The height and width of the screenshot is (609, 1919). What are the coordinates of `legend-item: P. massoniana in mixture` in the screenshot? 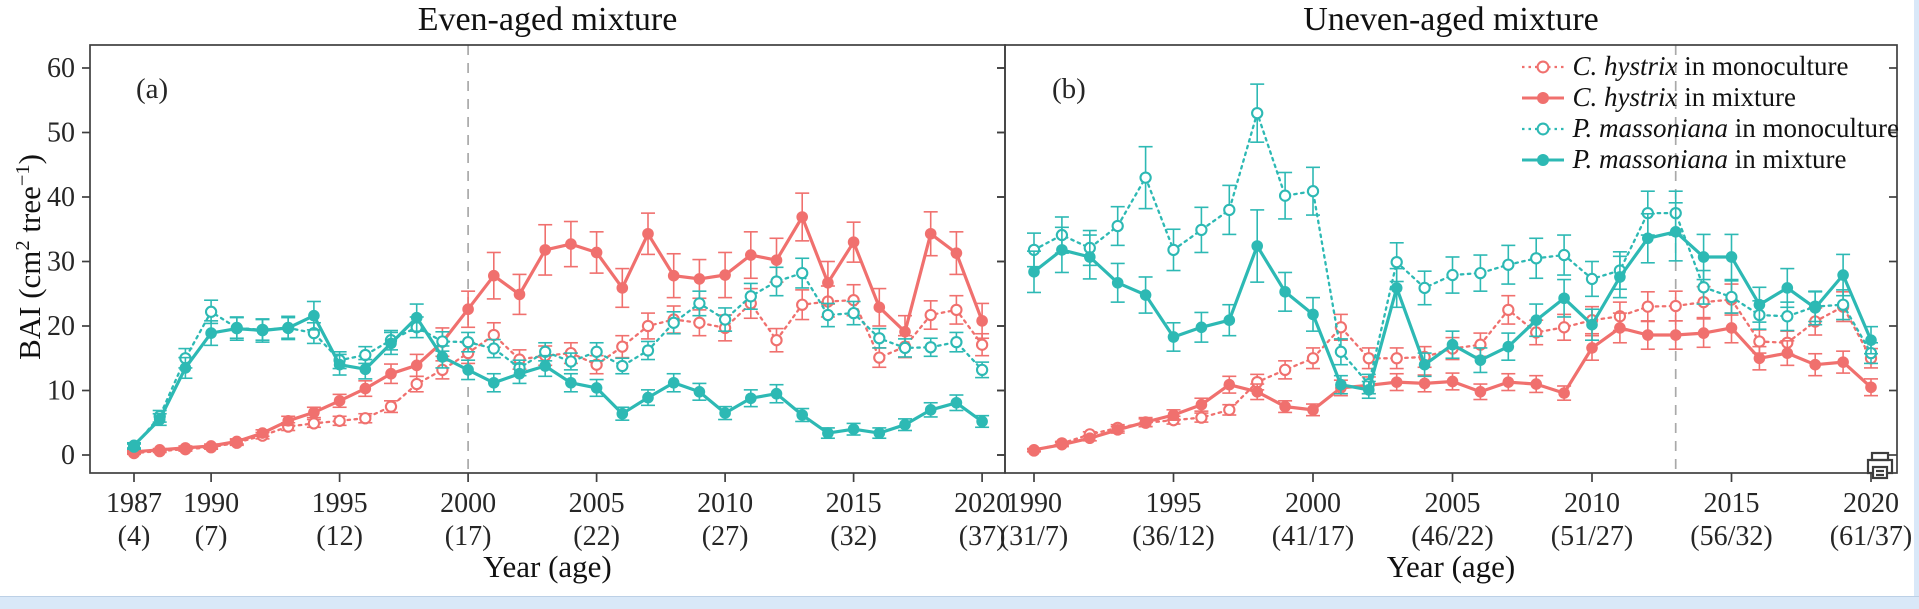 It's located at (1709, 159).